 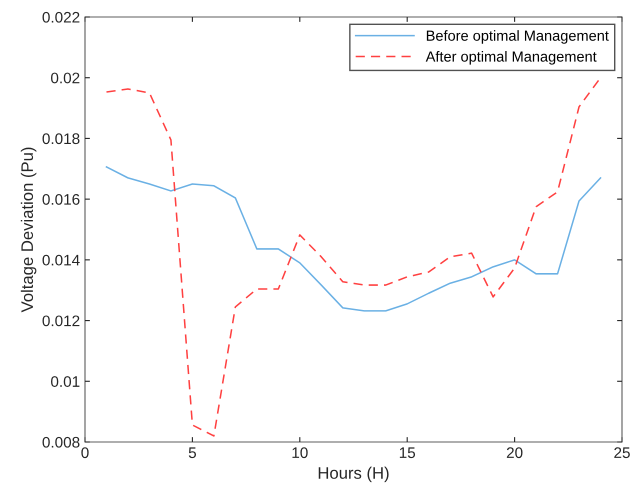 I want to click on y-tick-label: 0.02, so click(x=65, y=78).